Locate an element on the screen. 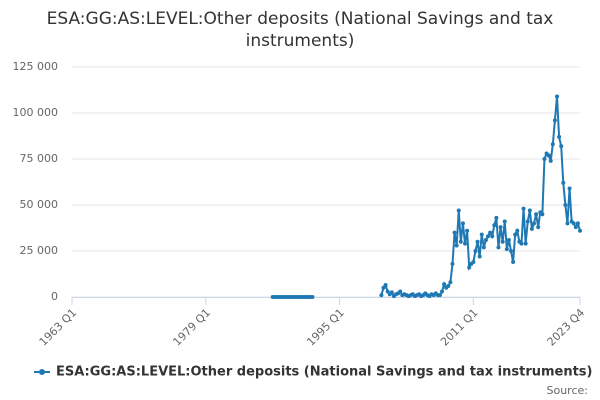 Image resolution: width=600 pixels, height=400 pixels. x-tick-label: 1979 Q1 is located at coordinates (191, 327).